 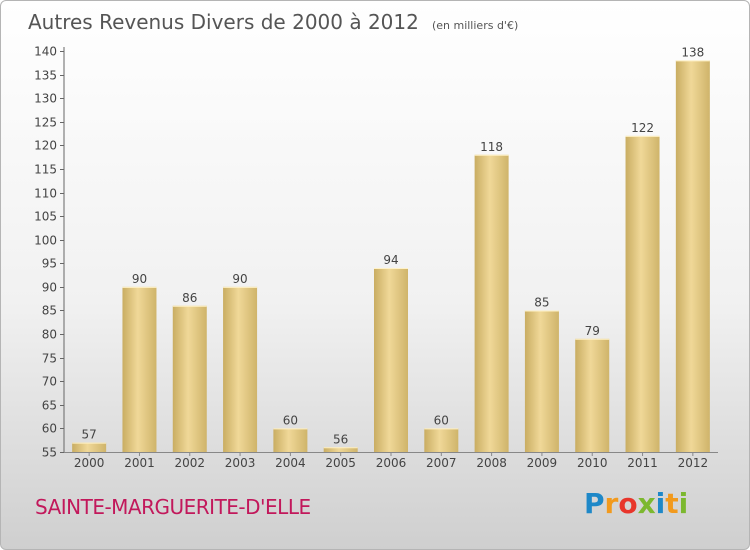 I want to click on y-tick-label: 100, so click(x=45, y=241).